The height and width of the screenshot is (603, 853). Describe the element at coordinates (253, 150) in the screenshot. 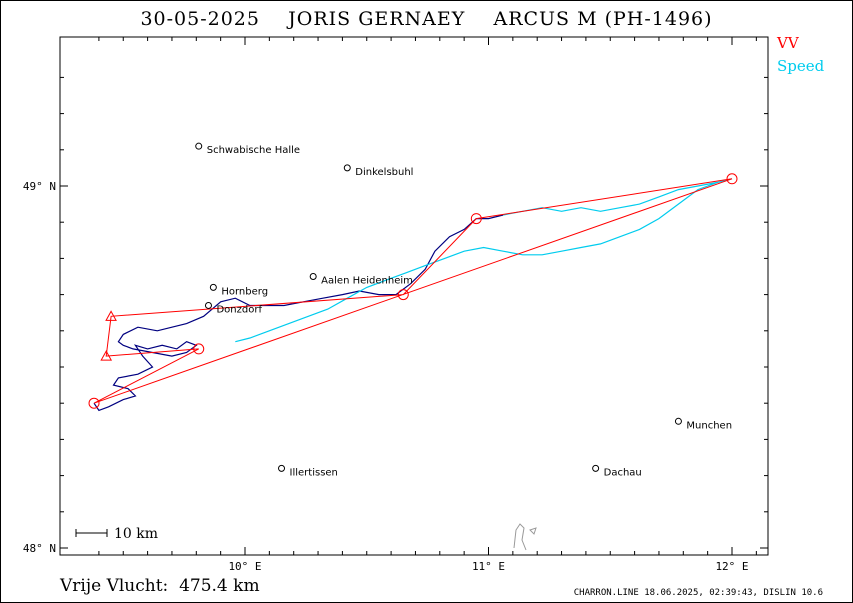

I see `town-label: Schwabische Halle` at that location.